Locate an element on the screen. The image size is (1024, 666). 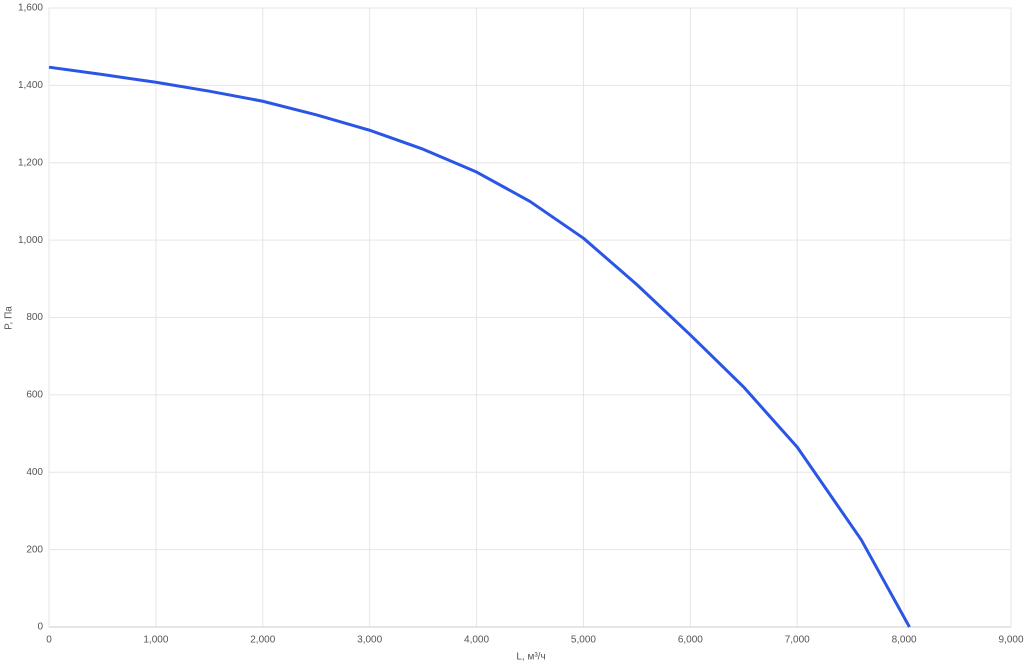
y-tick-label: 200 is located at coordinates (34, 549).